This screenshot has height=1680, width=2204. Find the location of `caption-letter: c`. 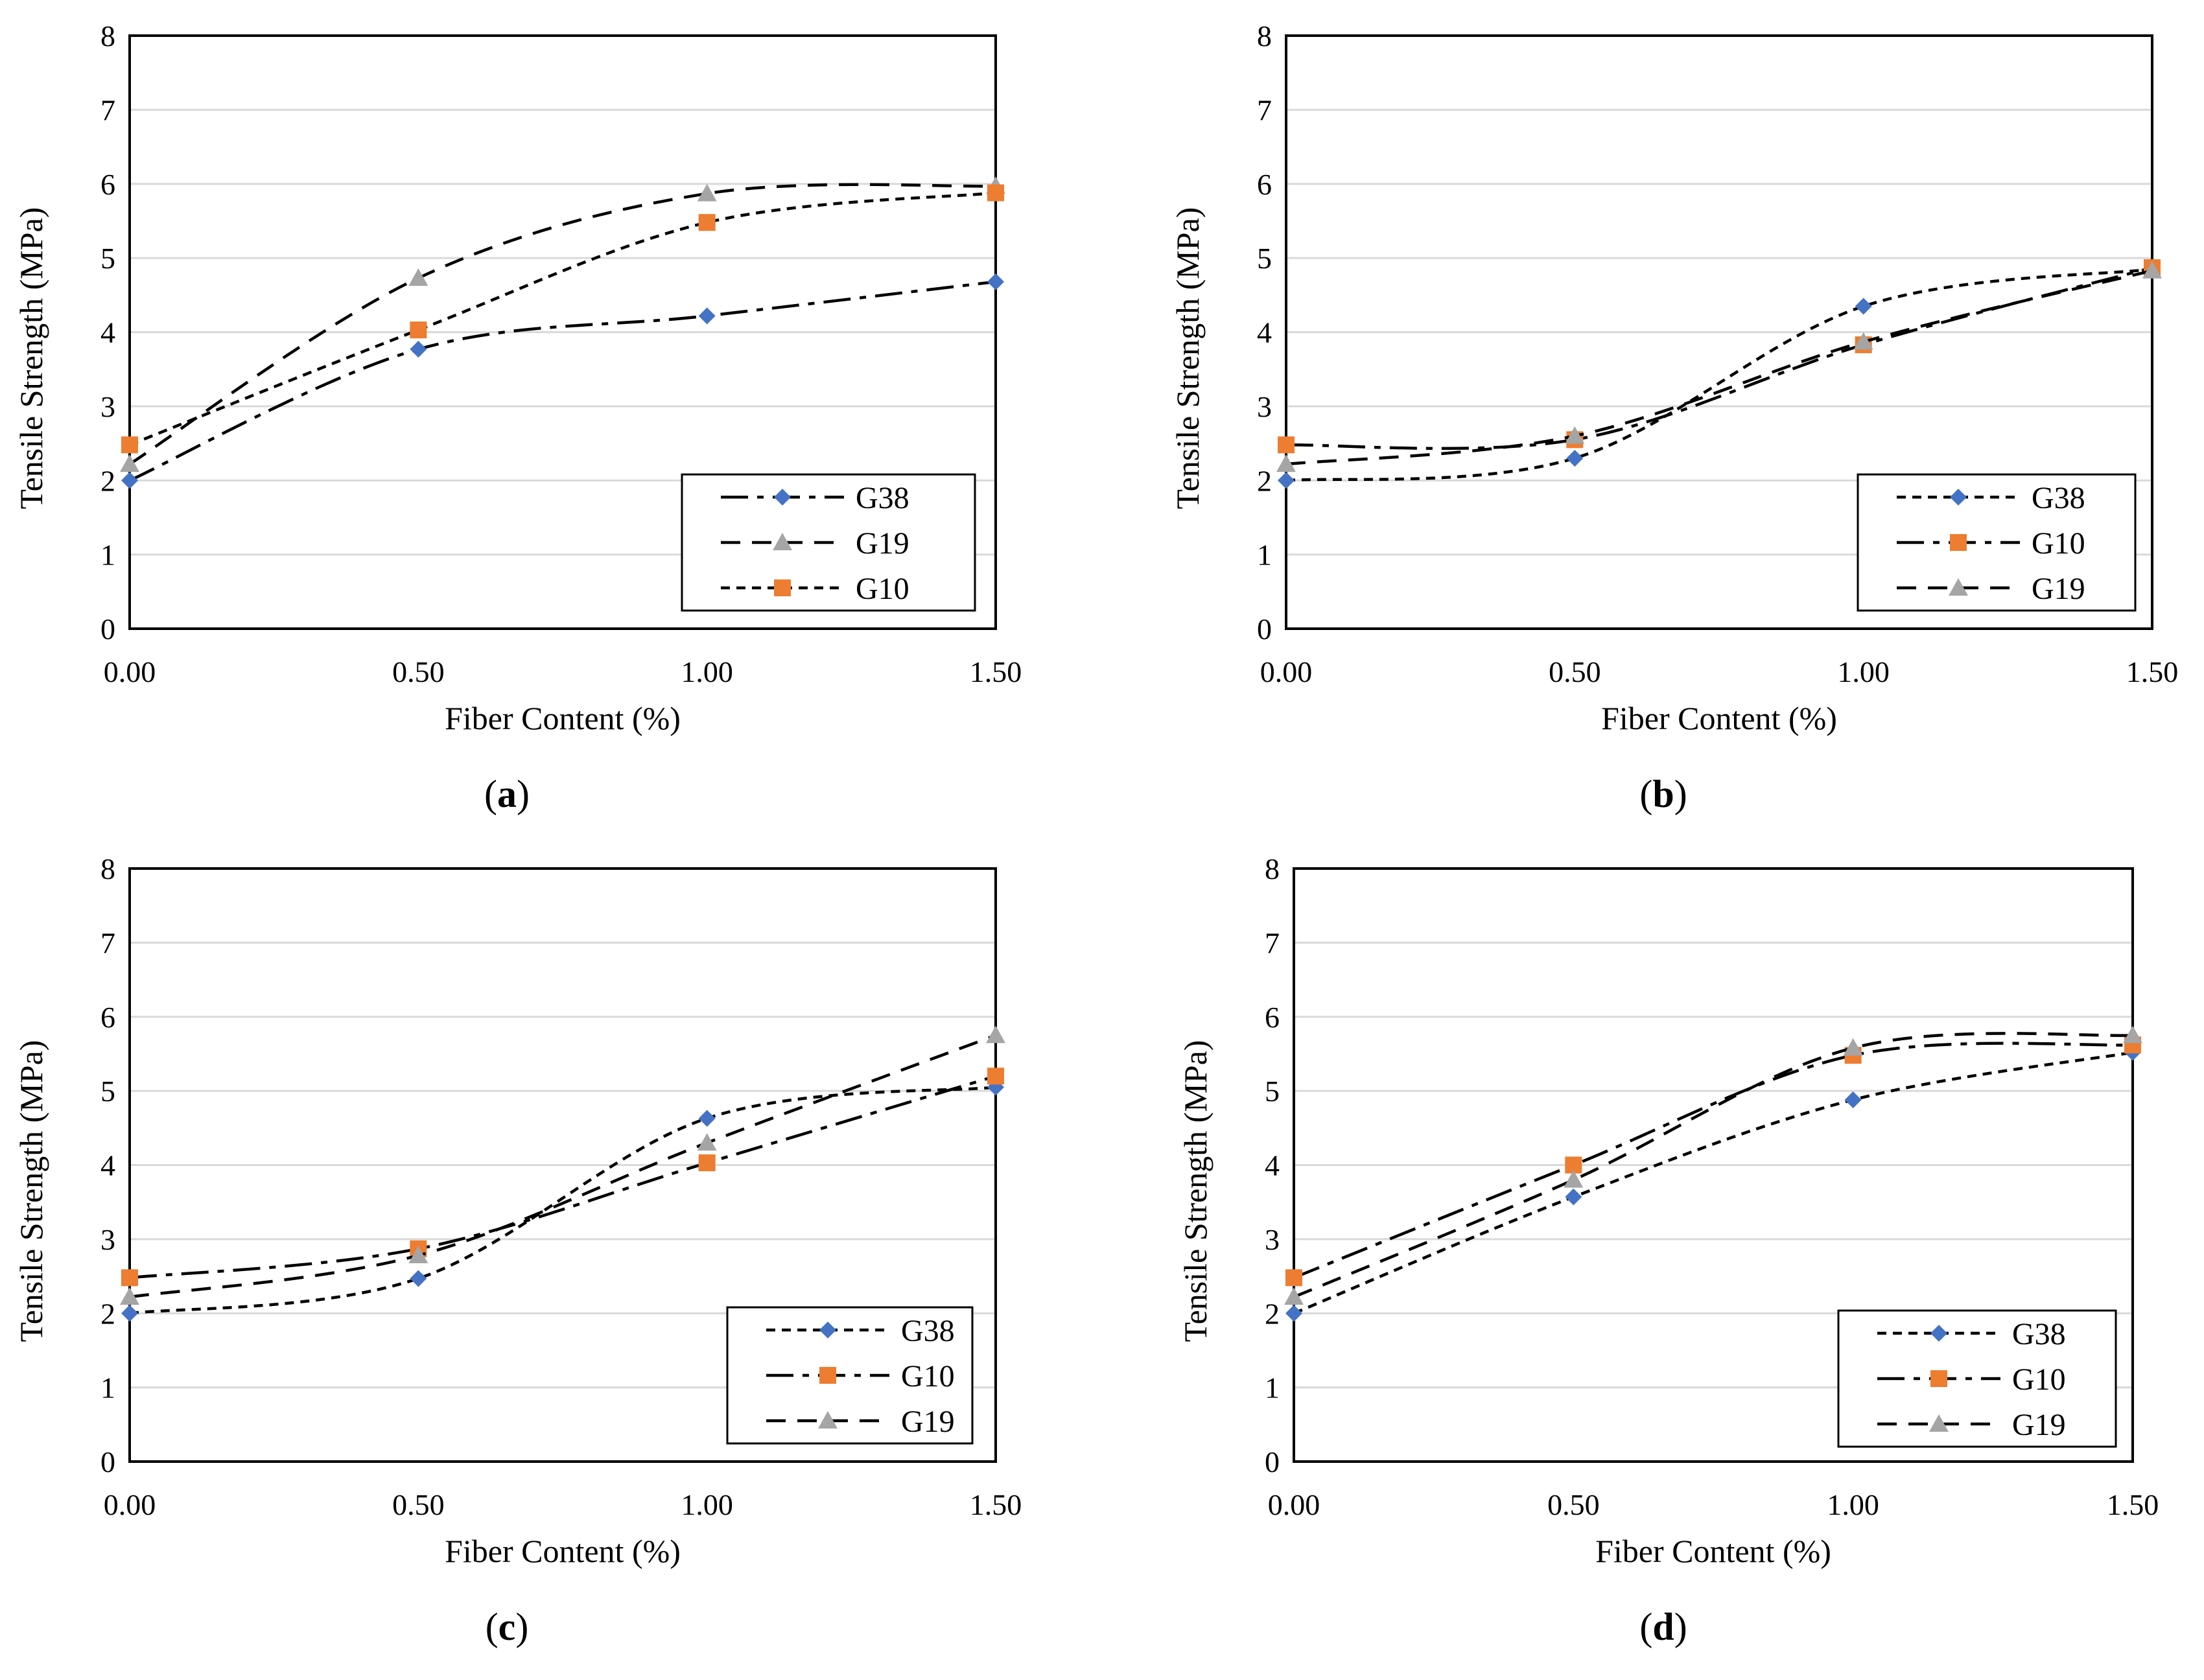

caption-letter: c is located at coordinates (507, 1626).